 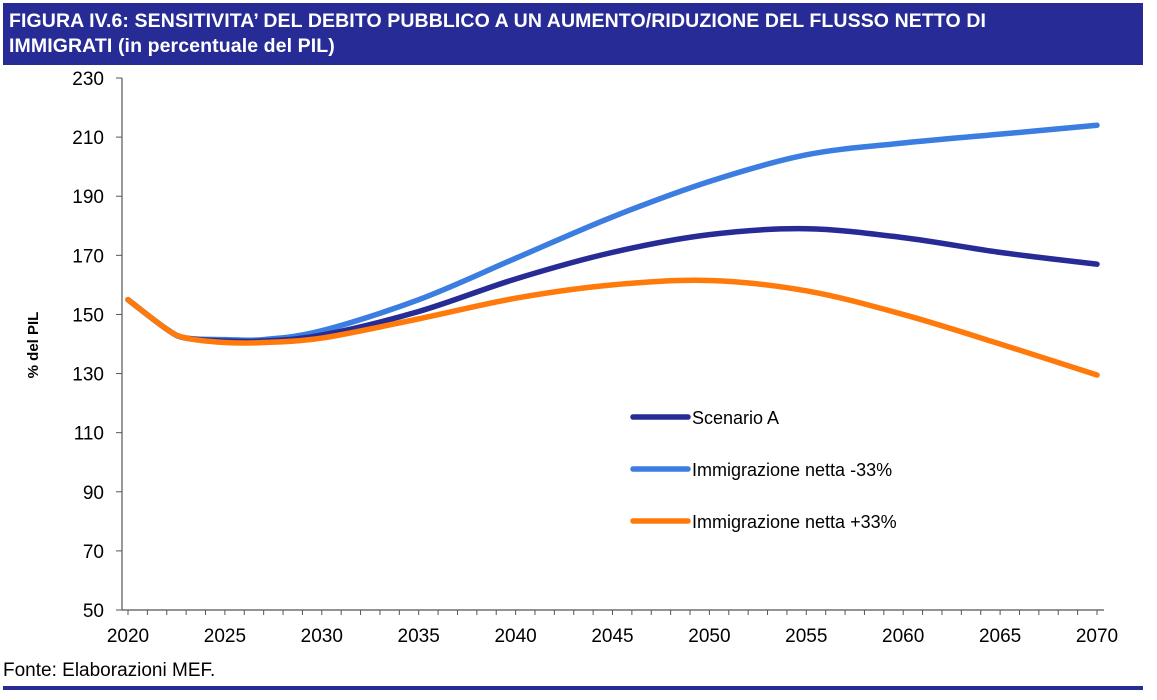 What do you see at coordinates (735, 418) in the screenshot?
I see `legend-label-1: Scenario A` at bounding box center [735, 418].